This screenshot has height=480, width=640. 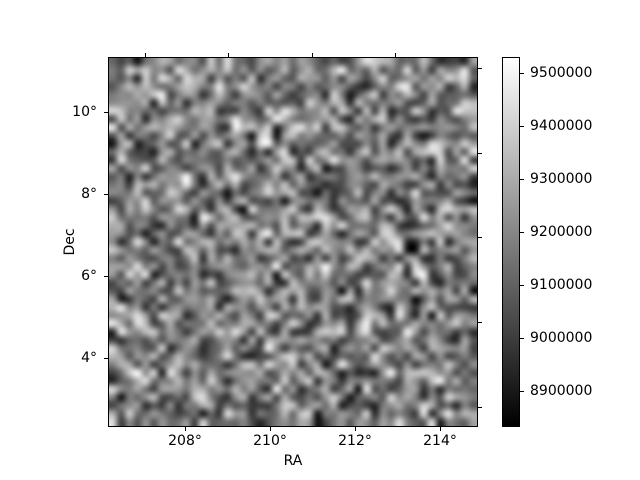 I want to click on colorbar-tick-label: 9300000, so click(x=561, y=179).